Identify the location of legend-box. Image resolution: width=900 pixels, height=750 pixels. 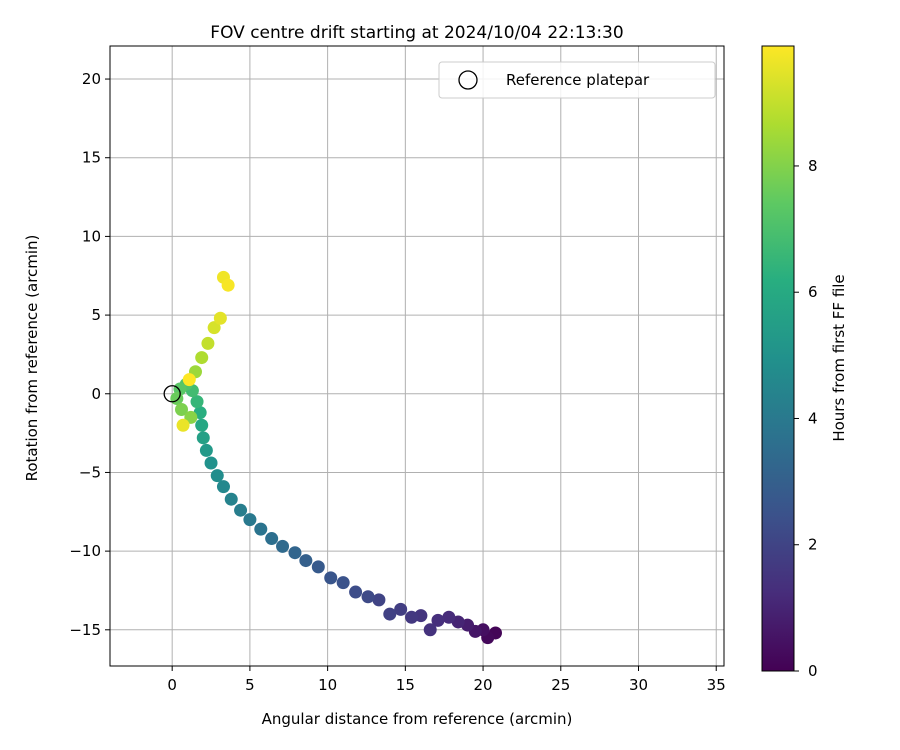
(577, 80).